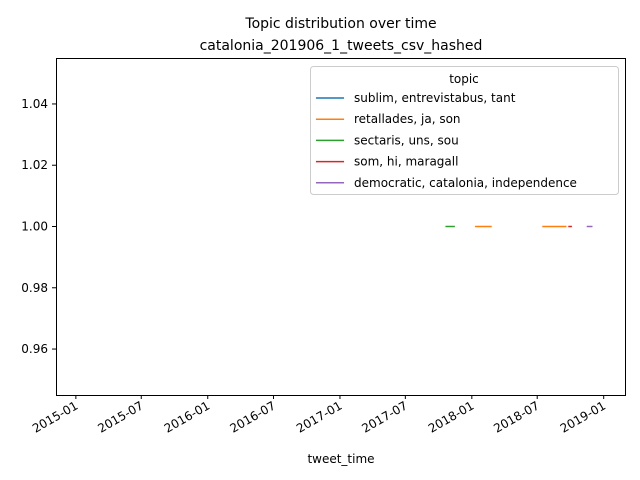 The height and width of the screenshot is (480, 640). Describe the element at coordinates (34, 227) in the screenshot. I see `y-tick-label: 1.00` at that location.